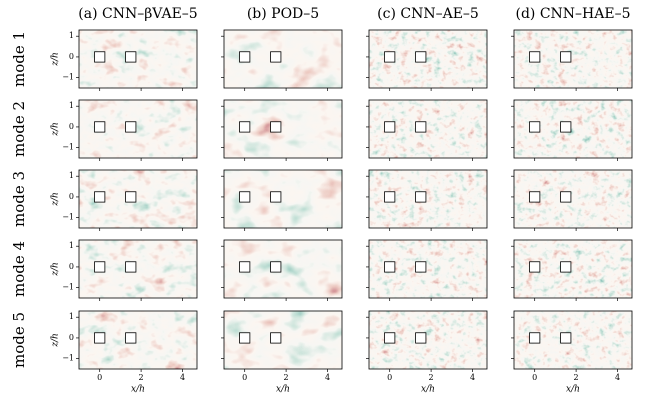 The width and height of the screenshot is (649, 403). I want to click on column-title: (a) CNN–βVAE–5, so click(137, 14).